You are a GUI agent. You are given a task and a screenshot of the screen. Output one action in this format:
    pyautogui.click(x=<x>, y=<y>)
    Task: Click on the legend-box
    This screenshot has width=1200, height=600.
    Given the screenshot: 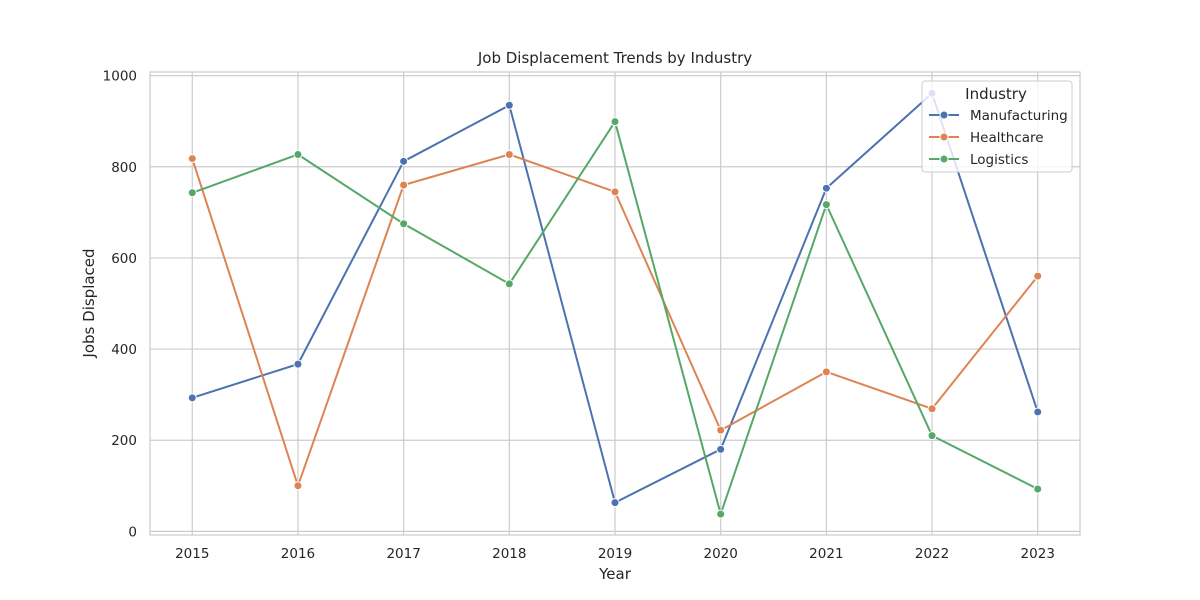 What is the action you would take?
    pyautogui.click(x=997, y=126)
    